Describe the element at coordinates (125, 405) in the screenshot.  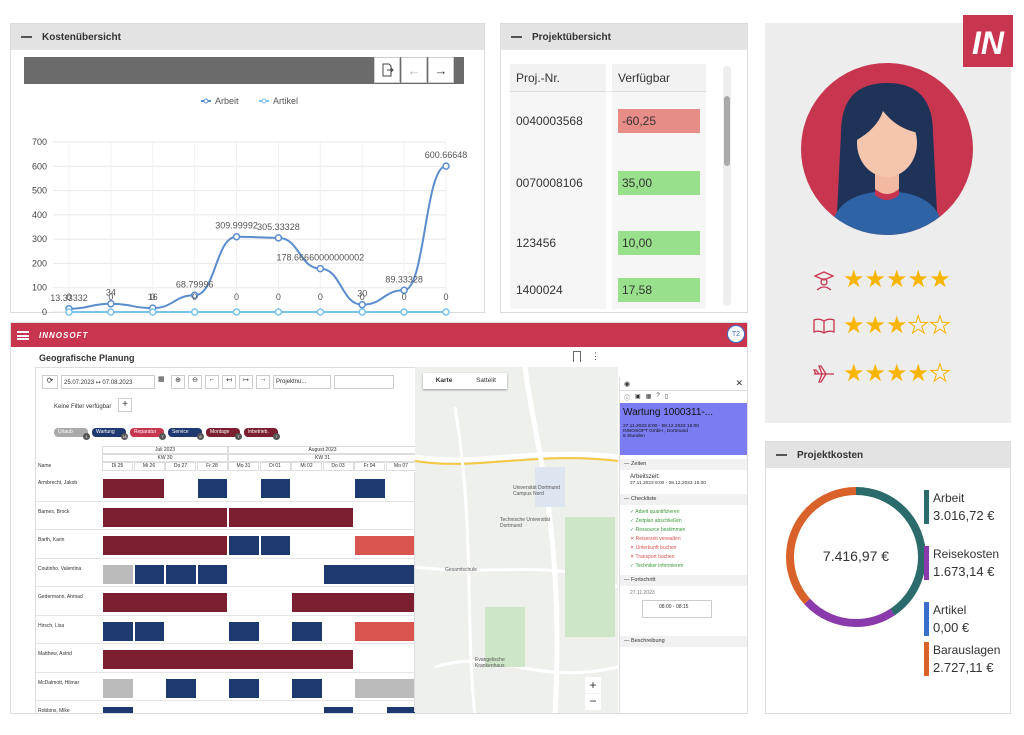
I see `add-filter-button: +` at that location.